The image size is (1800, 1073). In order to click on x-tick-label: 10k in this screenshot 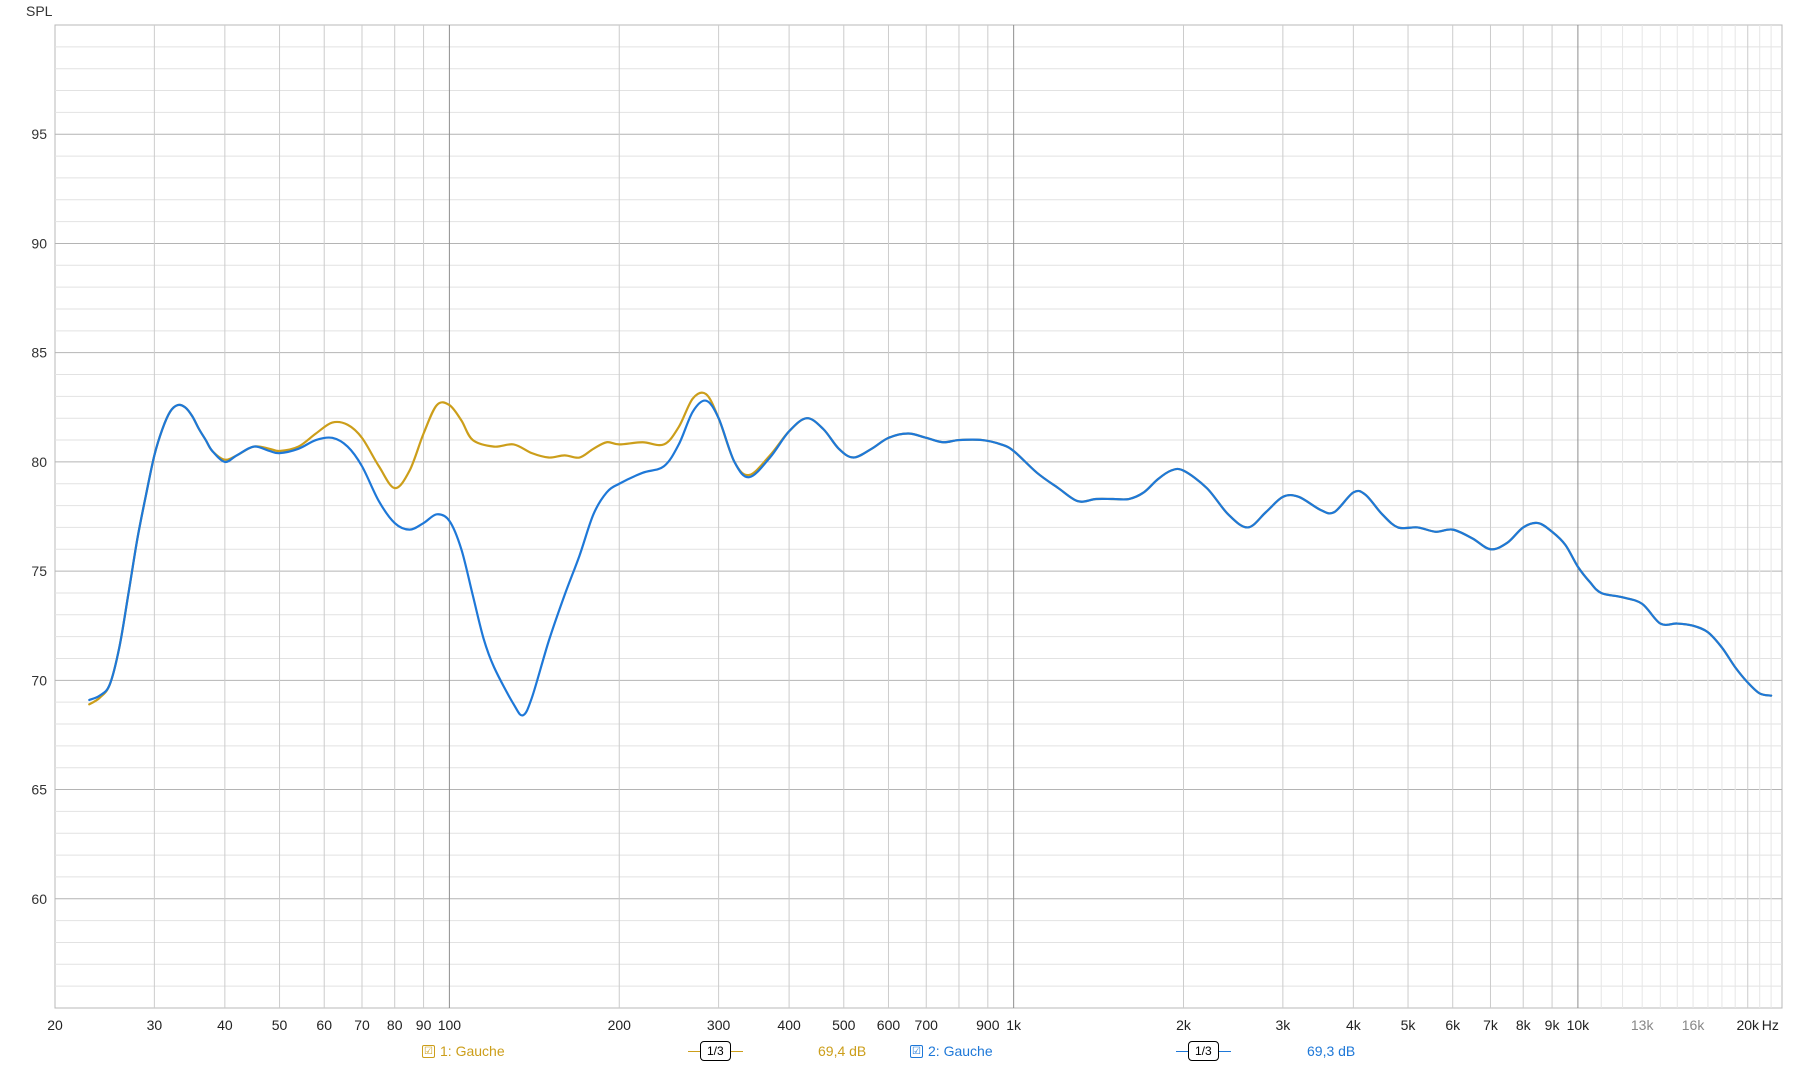, I will do `click(1579, 1025)`.